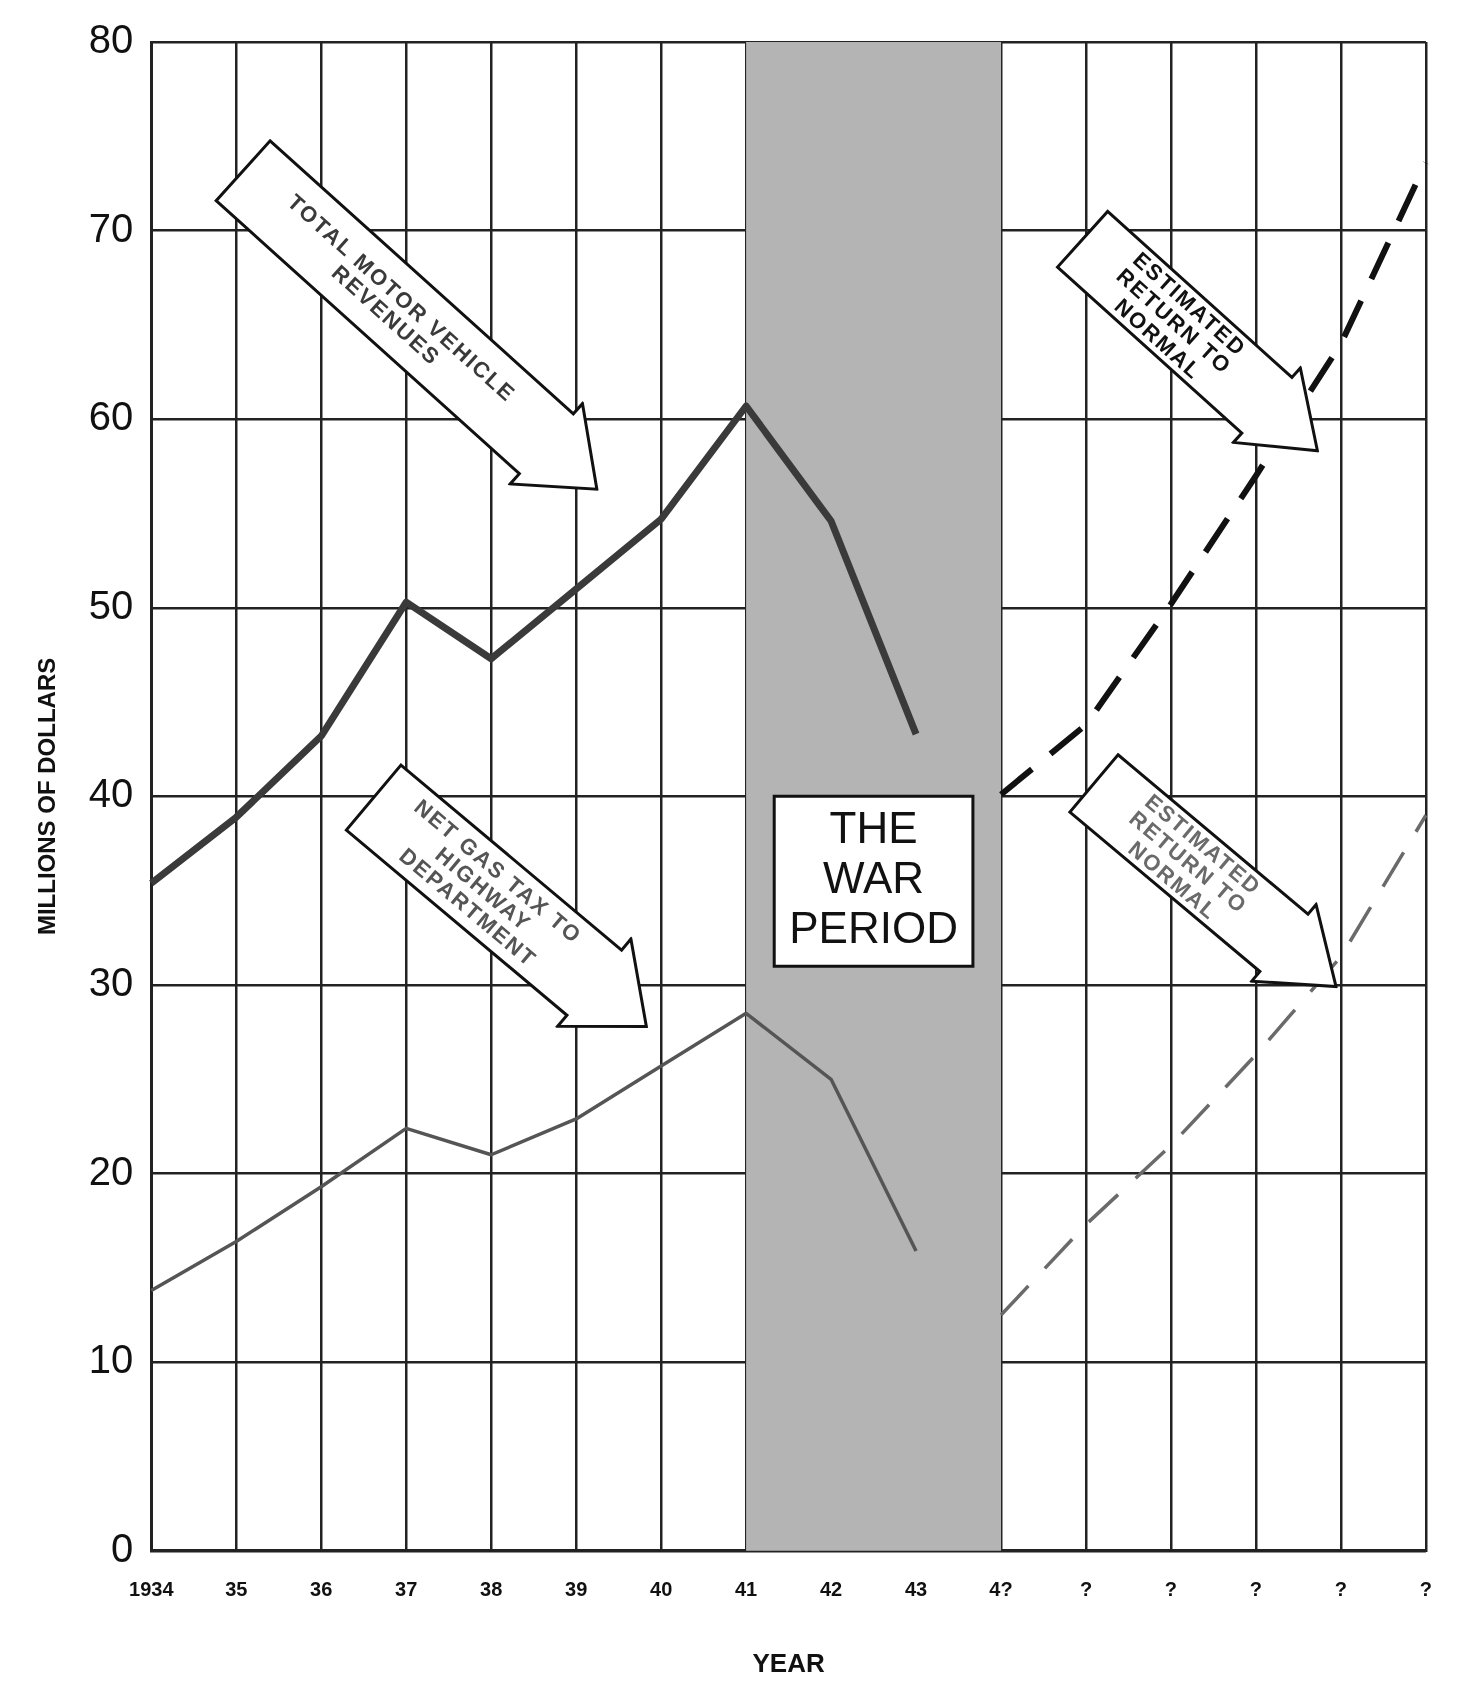 This screenshot has width=1460, height=1684. What do you see at coordinates (47, 796) in the screenshot?
I see `y-axis-title: MILLIONS OF DOLLARS` at bounding box center [47, 796].